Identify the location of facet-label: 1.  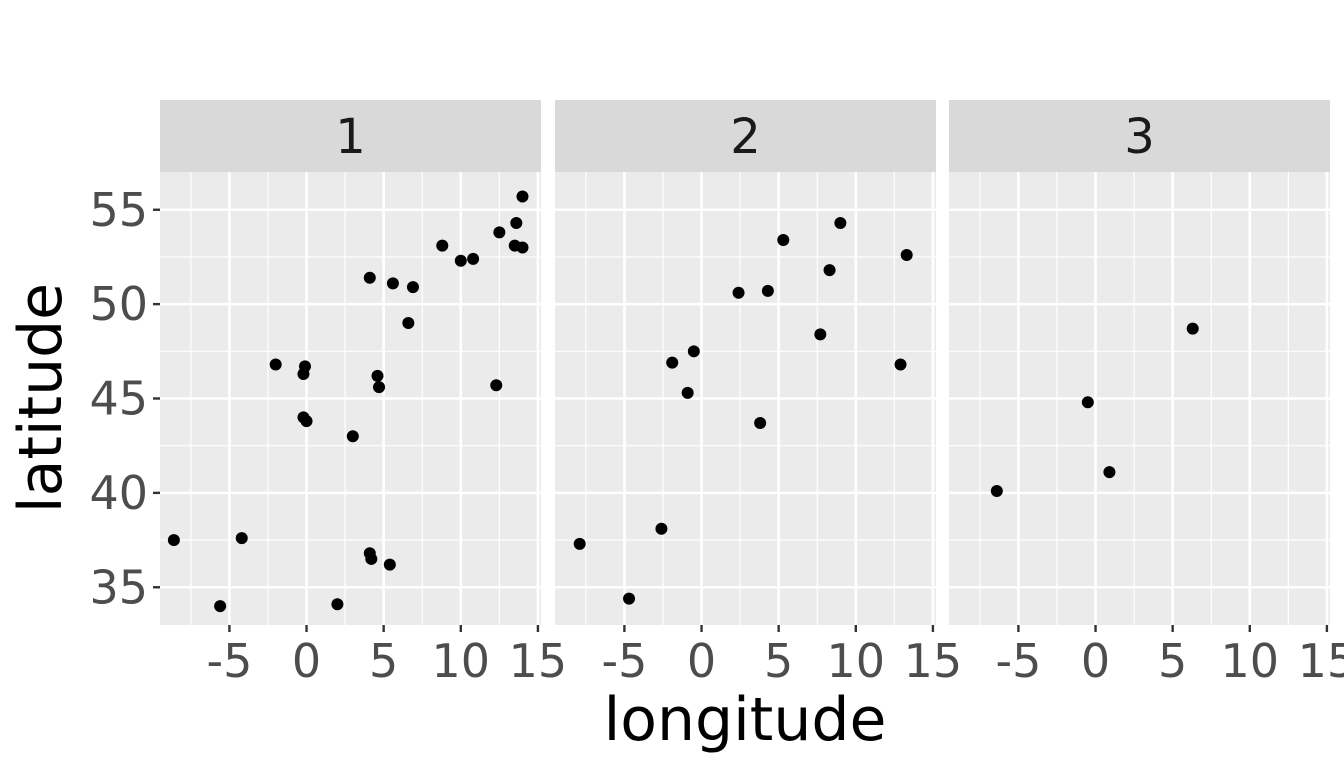
(350, 137).